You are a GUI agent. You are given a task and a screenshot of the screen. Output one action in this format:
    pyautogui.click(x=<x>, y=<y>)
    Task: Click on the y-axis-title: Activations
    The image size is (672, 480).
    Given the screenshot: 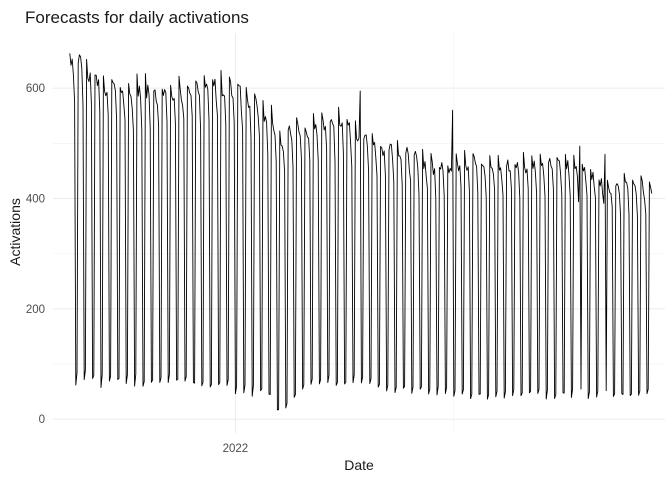 What is the action you would take?
    pyautogui.click(x=15, y=232)
    